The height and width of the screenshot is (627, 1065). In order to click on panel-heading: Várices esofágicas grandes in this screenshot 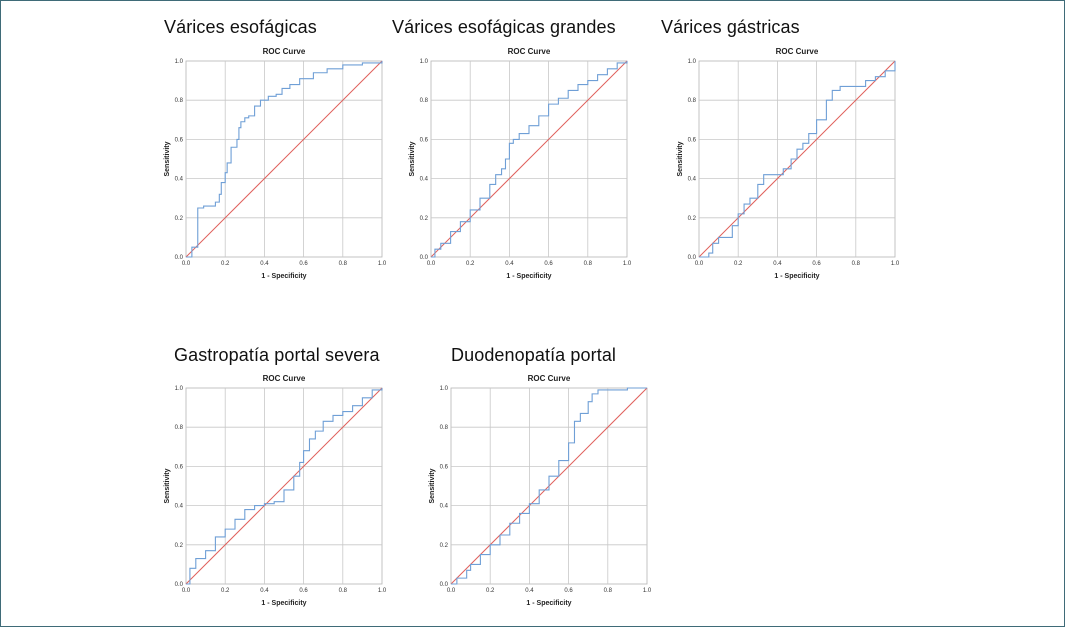, I will do `click(504, 27)`.